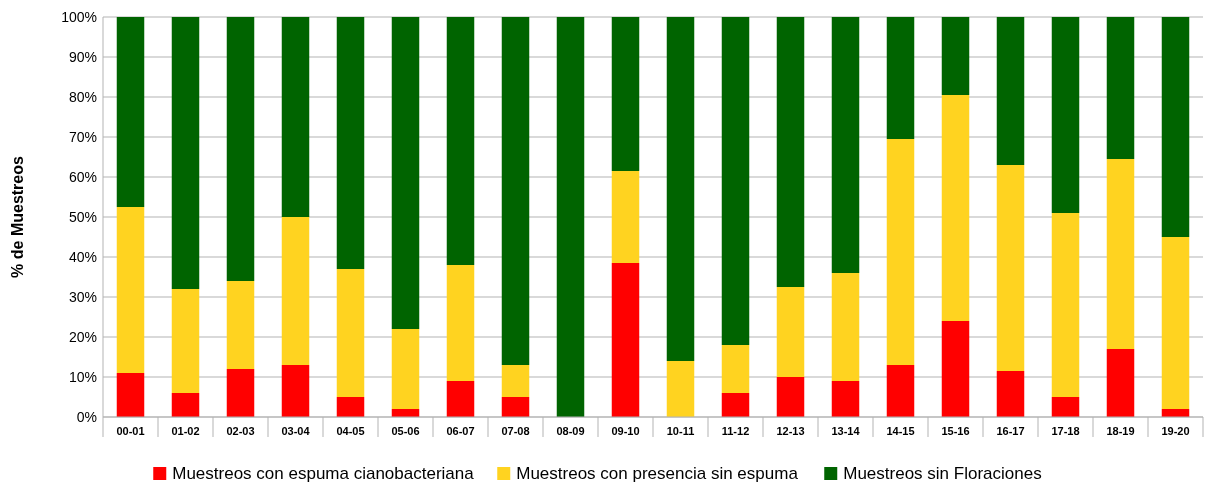 The height and width of the screenshot is (497, 1210). What do you see at coordinates (657, 473) in the screenshot?
I see `legend-label: Muestreos con presencia sin espuma` at bounding box center [657, 473].